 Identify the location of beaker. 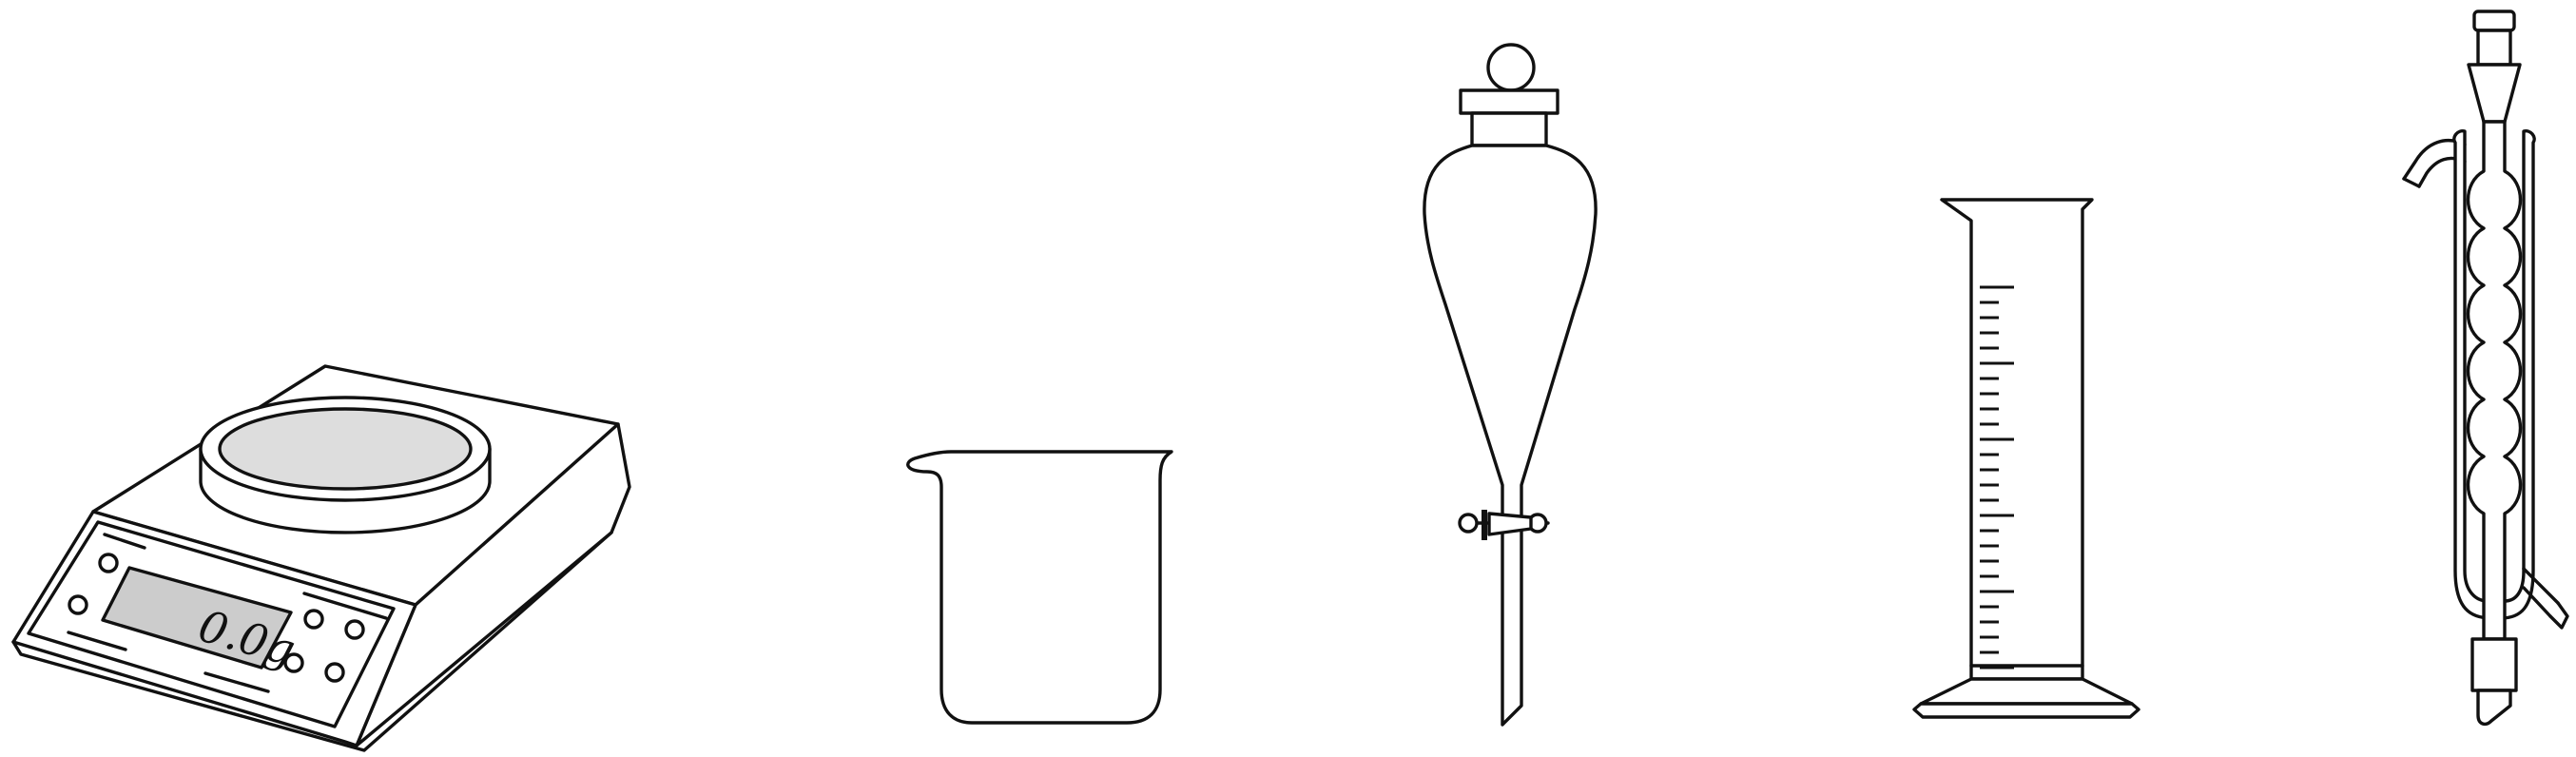
(1039, 587).